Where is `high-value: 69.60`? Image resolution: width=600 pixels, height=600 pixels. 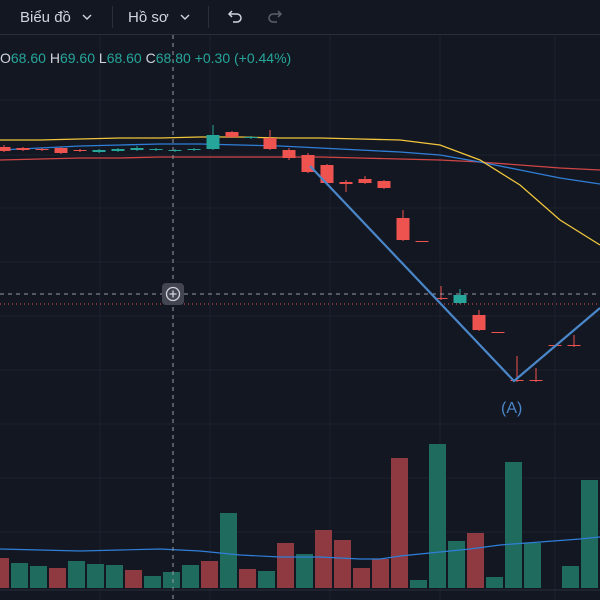
high-value: 69.60 is located at coordinates (77, 58).